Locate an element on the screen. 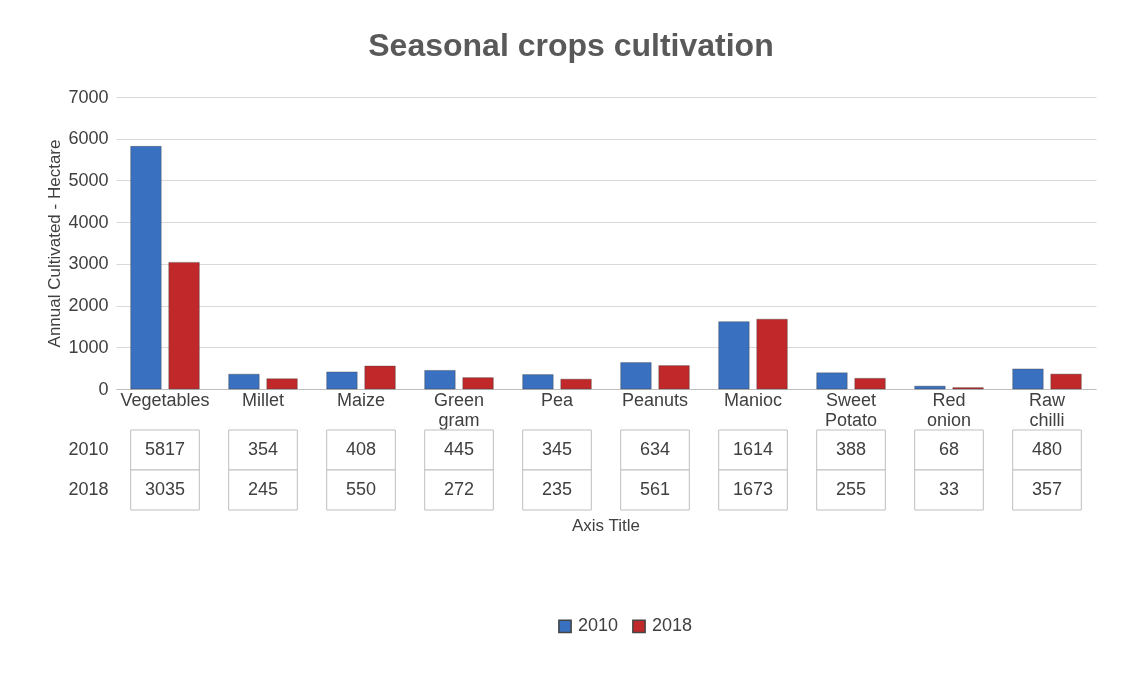  data-label: 445 is located at coordinates (459, 449).